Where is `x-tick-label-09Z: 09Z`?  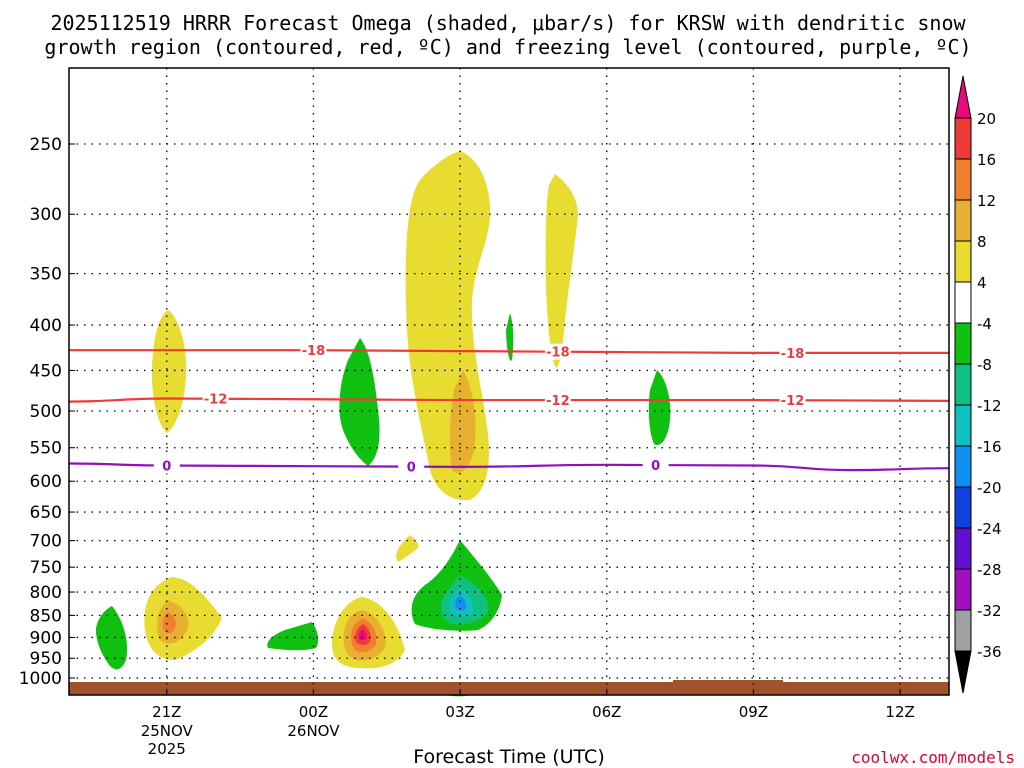
x-tick-label-09Z: 09Z is located at coordinates (753, 712).